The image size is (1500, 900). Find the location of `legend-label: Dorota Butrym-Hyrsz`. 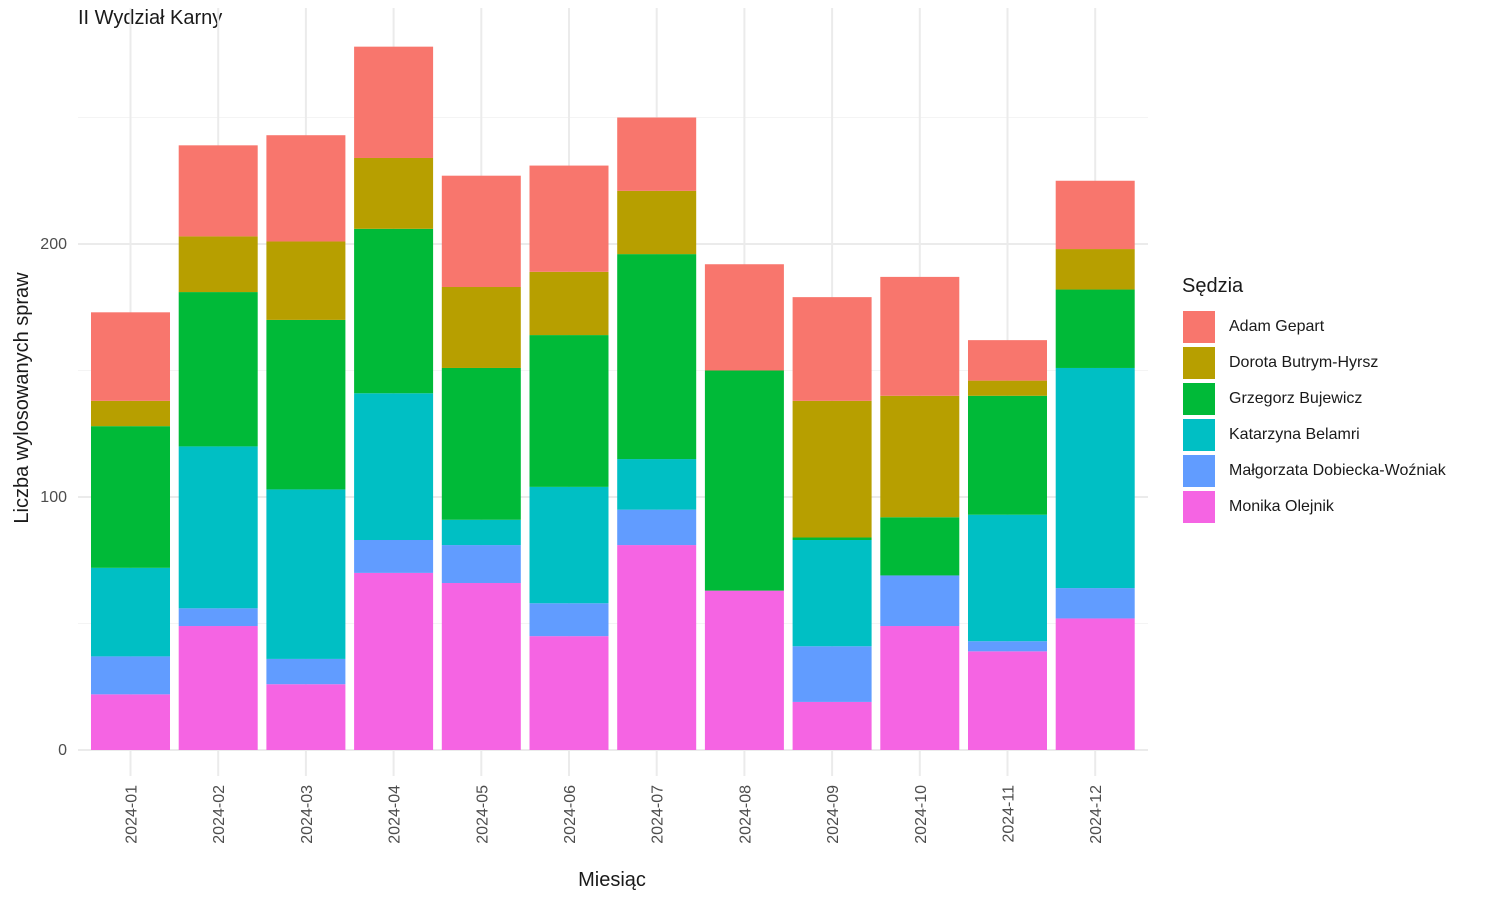

legend-label: Dorota Butrym-Hyrsz is located at coordinates (1304, 362).